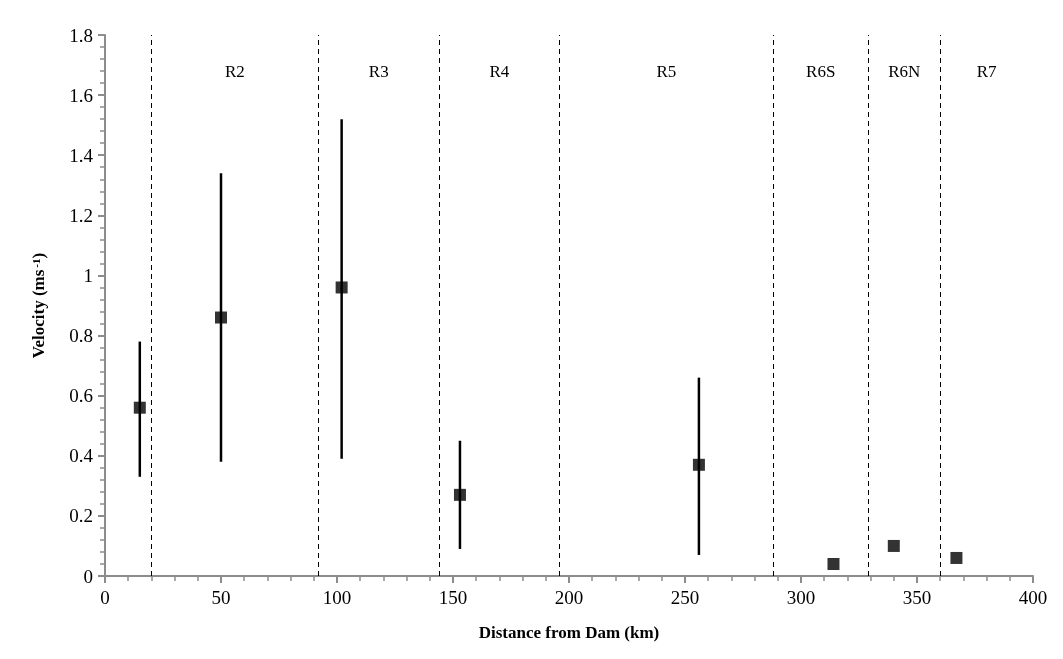 Image resolution: width=1063 pixels, height=659 pixels. I want to click on x-tick-label: 0, so click(105, 597).